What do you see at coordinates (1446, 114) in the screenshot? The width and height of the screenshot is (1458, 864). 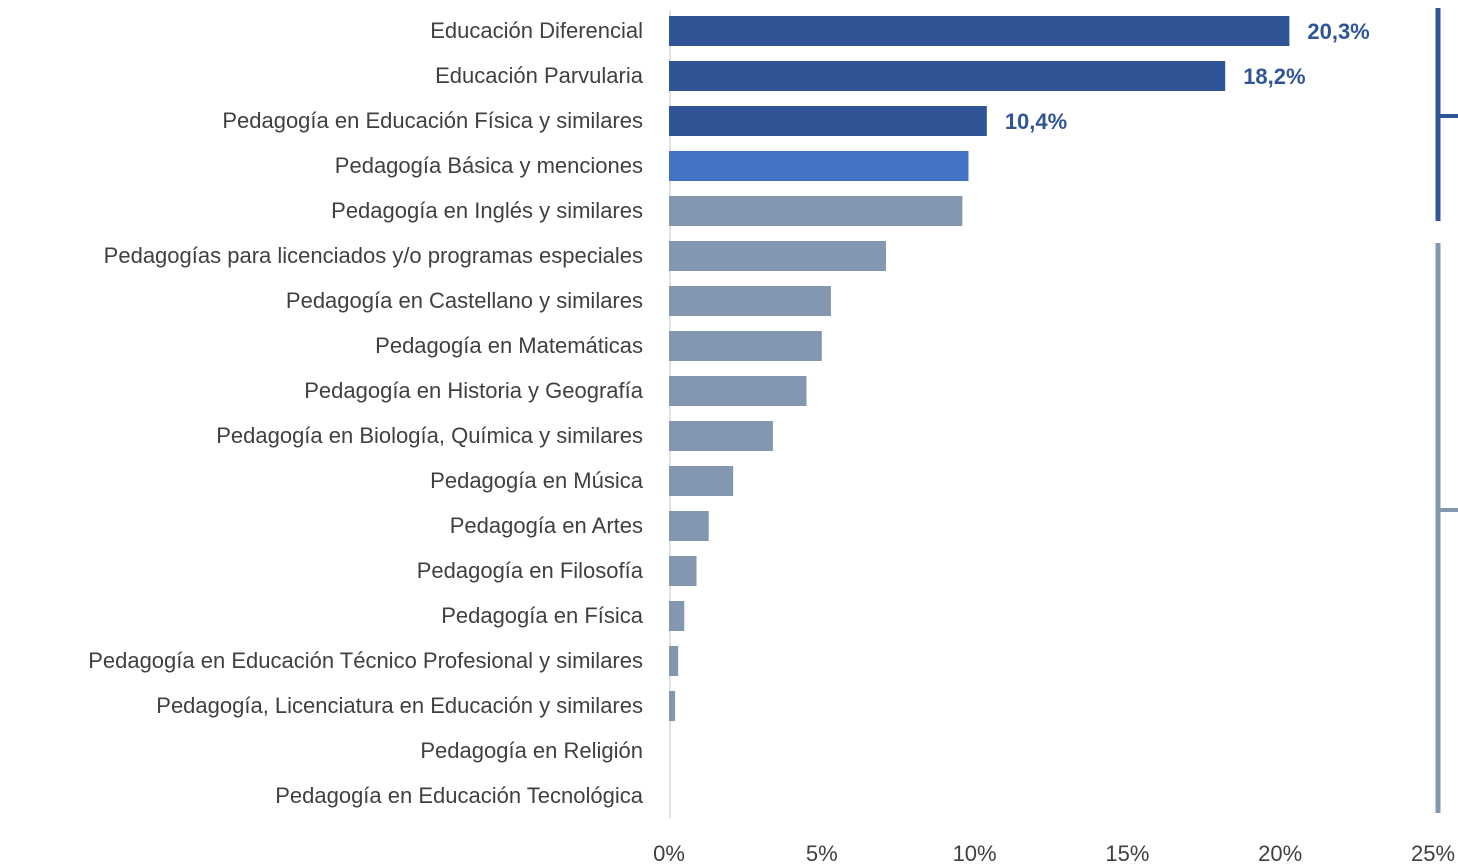 I see `bracket-top` at bounding box center [1446, 114].